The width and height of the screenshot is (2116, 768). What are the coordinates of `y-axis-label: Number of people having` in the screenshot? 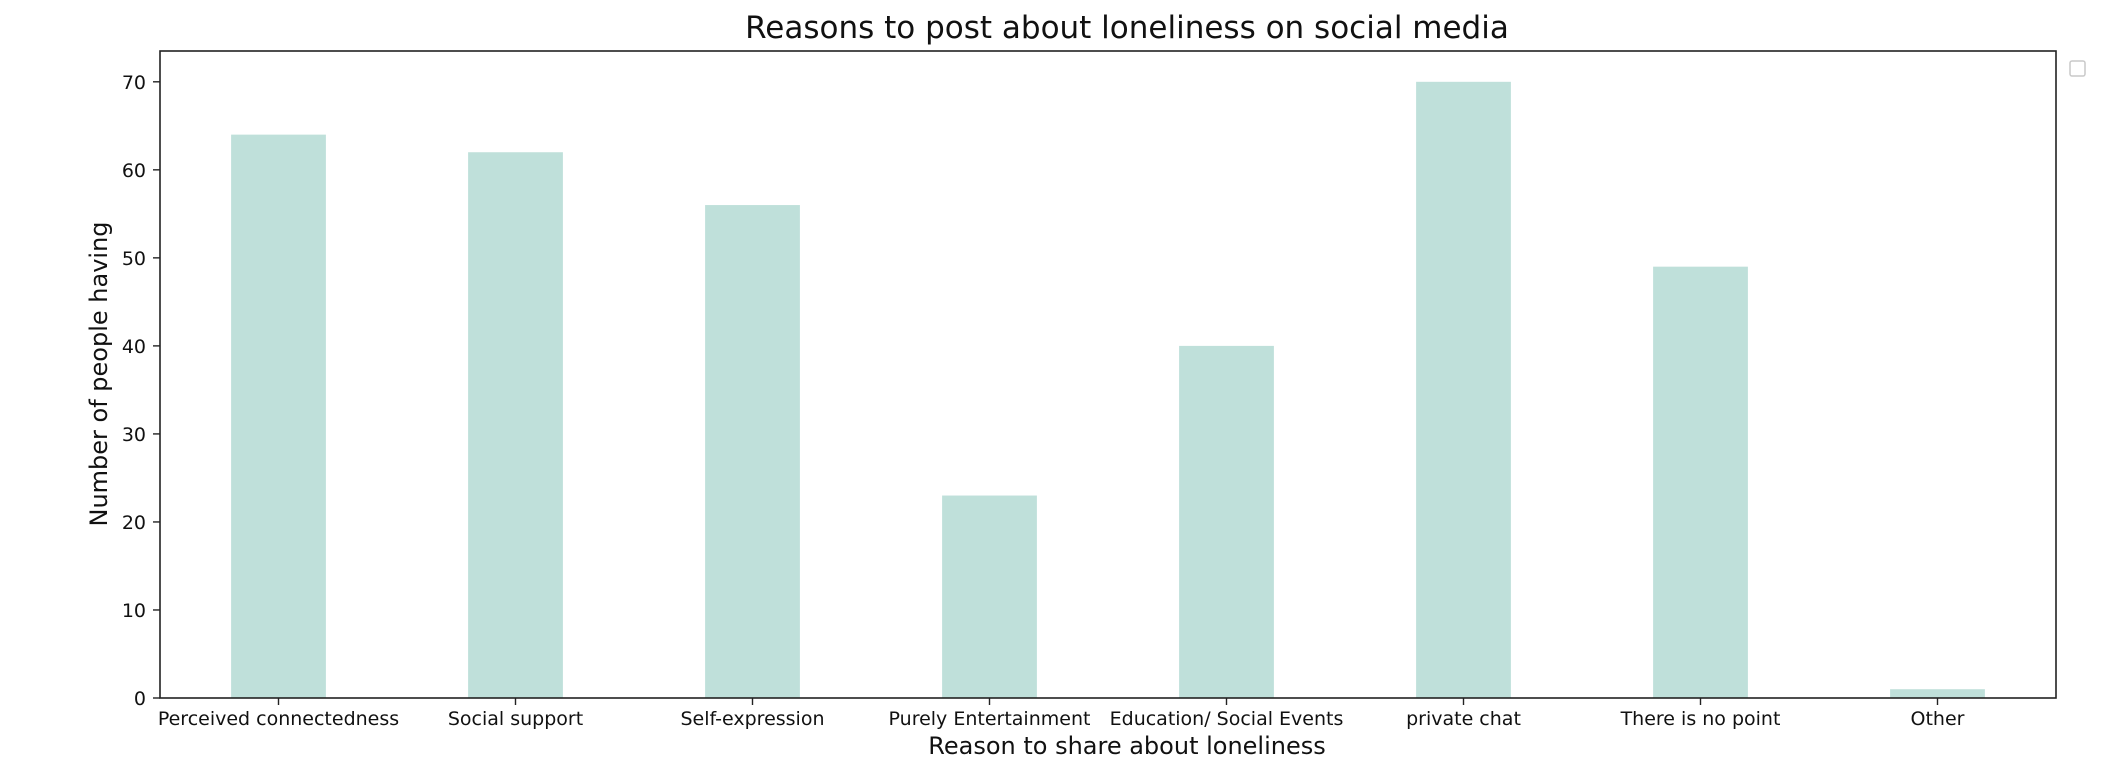 It's located at (99, 373).